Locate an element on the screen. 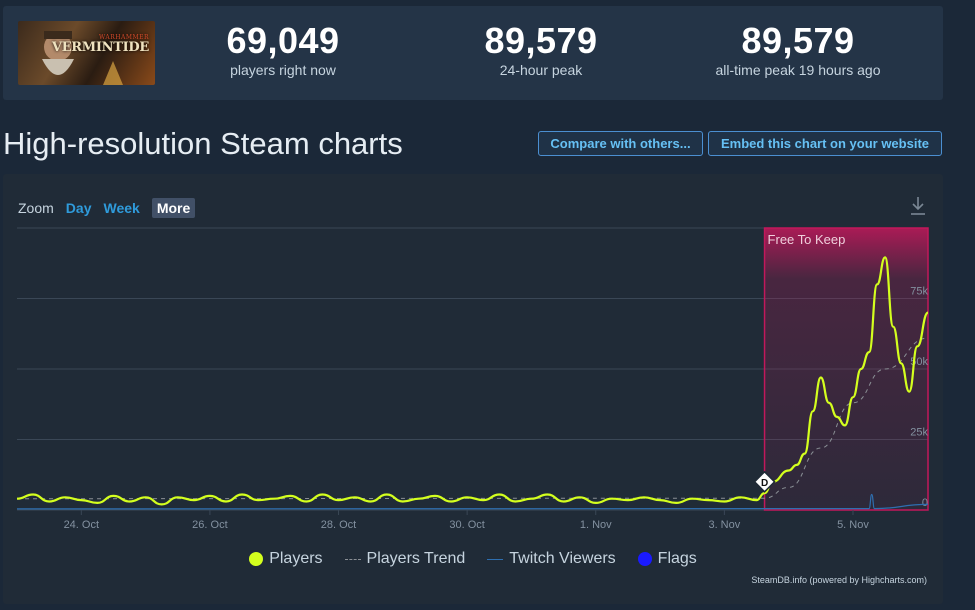  zoom-controls: Zoom Day Week More is located at coordinates (107, 208).